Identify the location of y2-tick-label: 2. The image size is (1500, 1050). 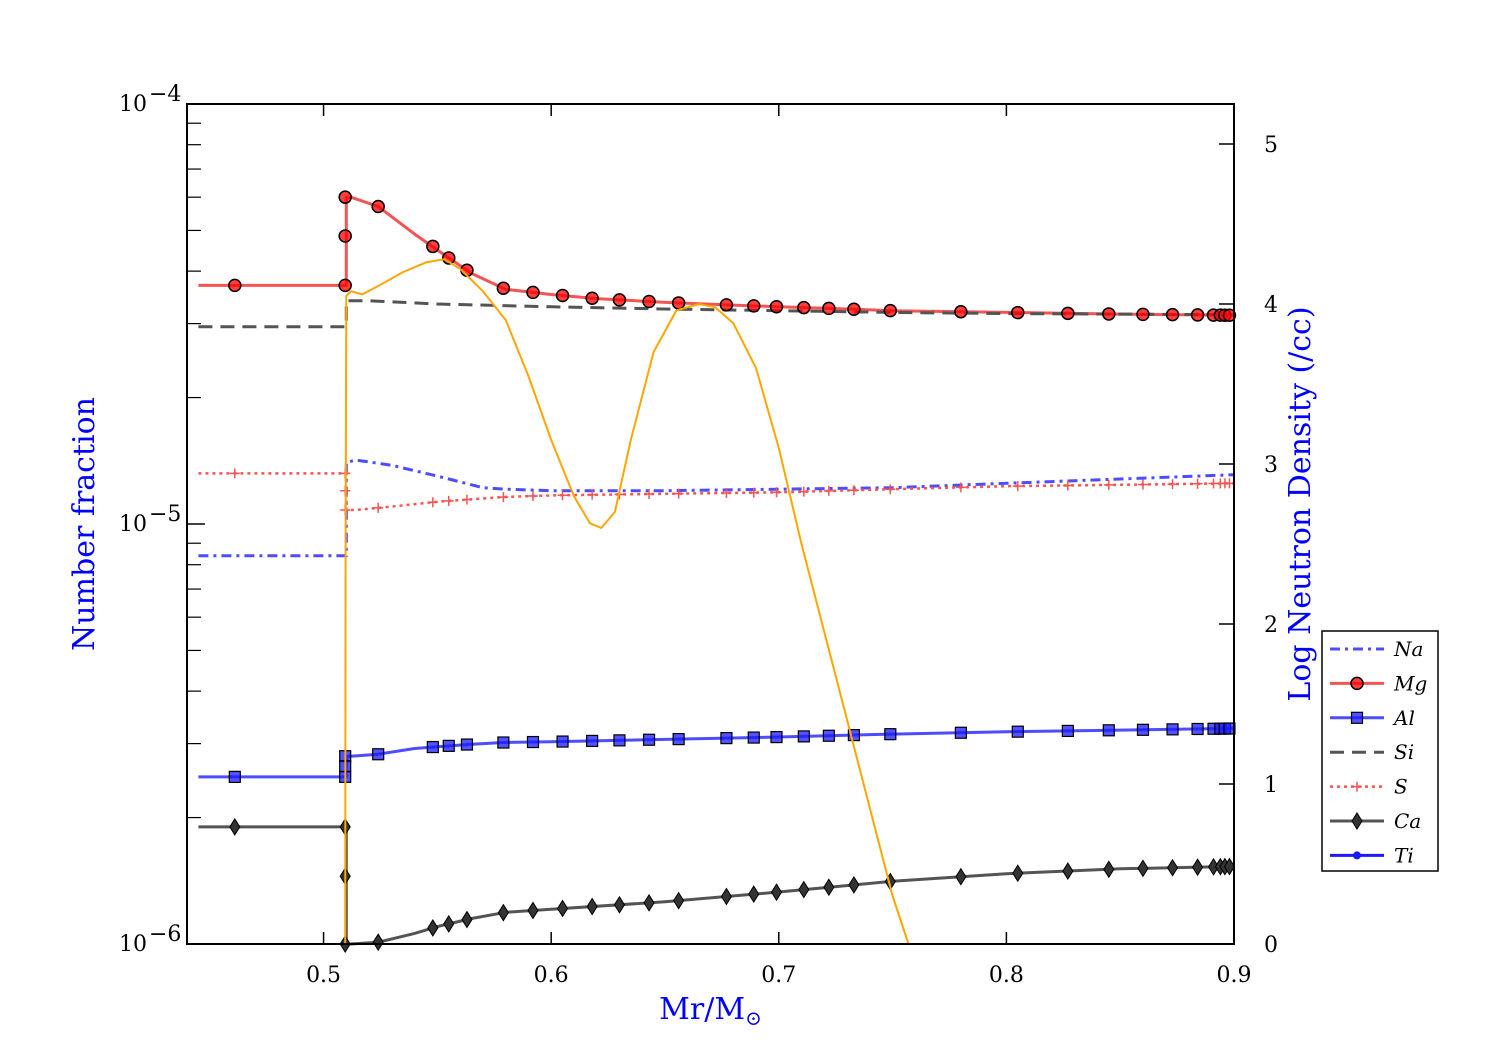
(1271, 625).